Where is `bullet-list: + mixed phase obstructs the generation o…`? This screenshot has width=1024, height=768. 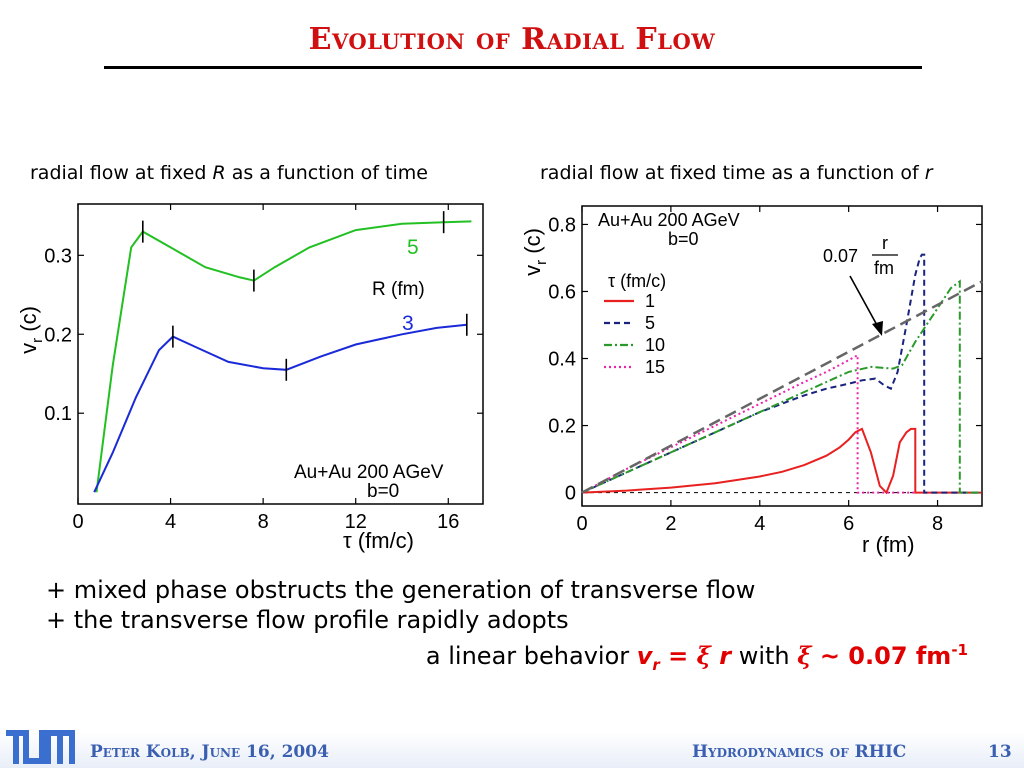 bullet-list: + mixed phase obstructs the generation o… is located at coordinates (526, 627).